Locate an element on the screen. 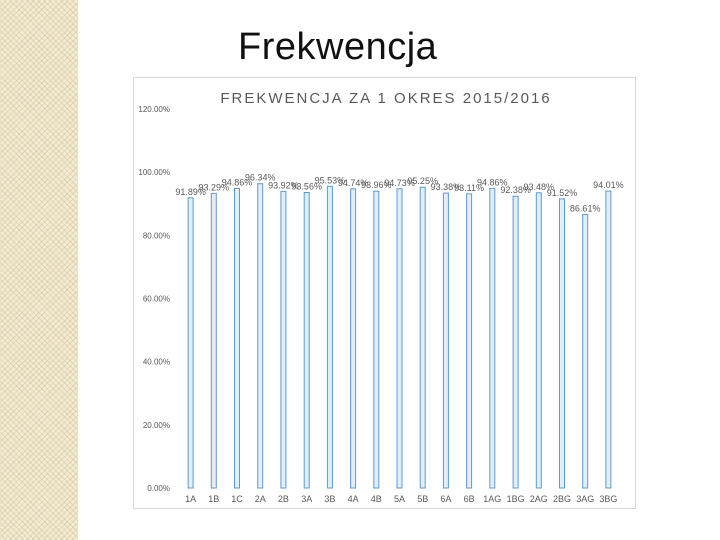  data-label-3B: 95.53% is located at coordinates (330, 180).